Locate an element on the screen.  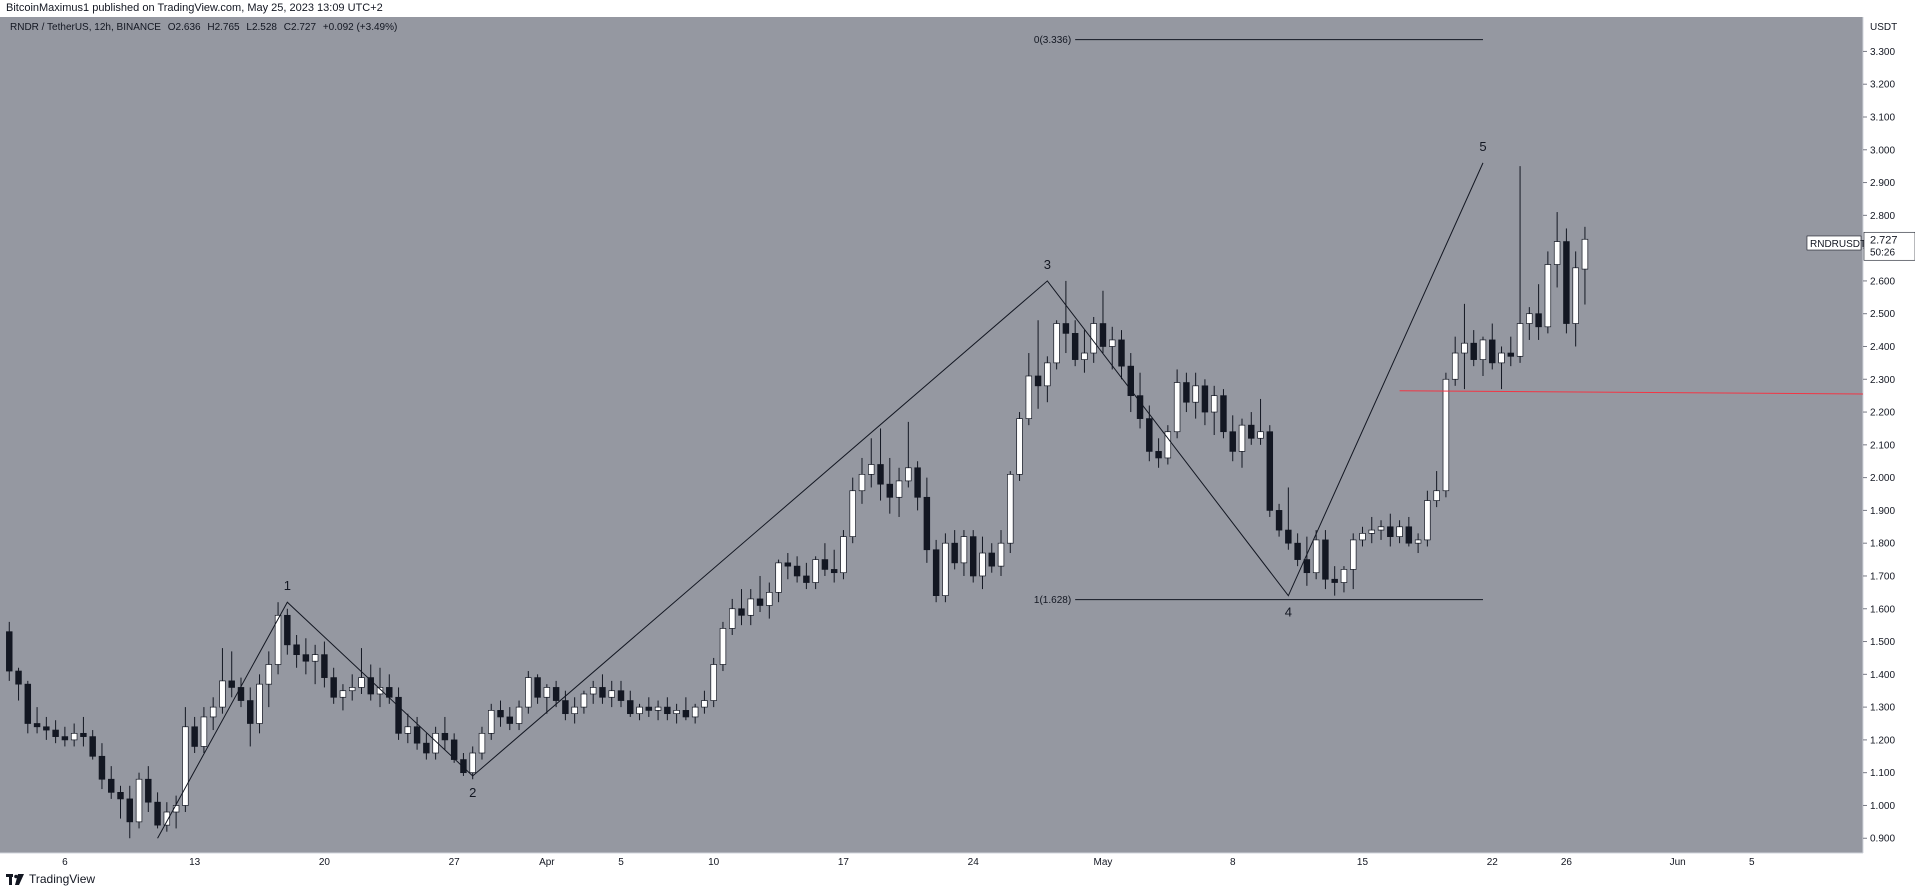
legend-low-label: L is located at coordinates (249, 27).